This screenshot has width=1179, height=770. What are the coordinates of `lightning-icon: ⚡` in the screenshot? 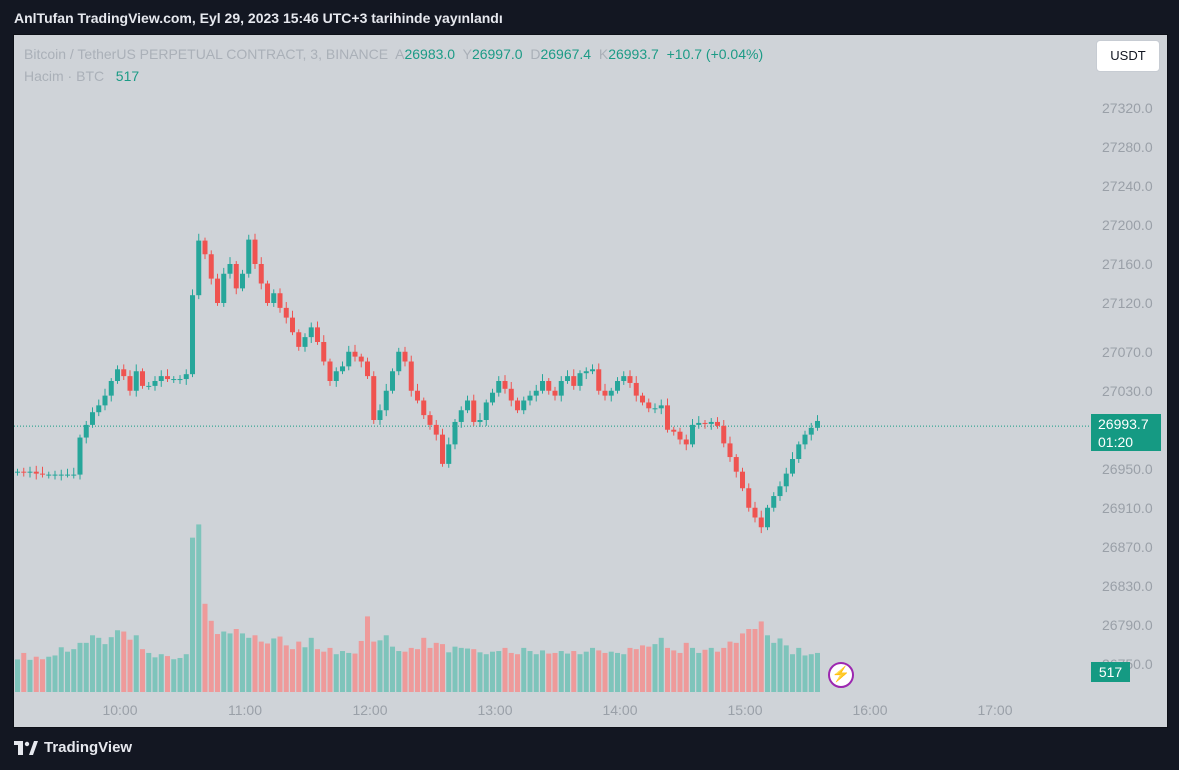 It's located at (841, 675).